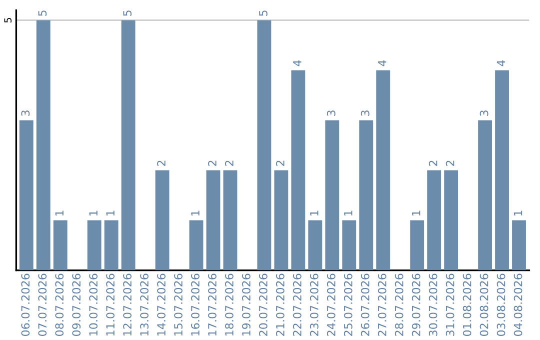  Describe the element at coordinates (365, 305) in the screenshot. I see `x-tick-label: 26.07.2026` at that location.